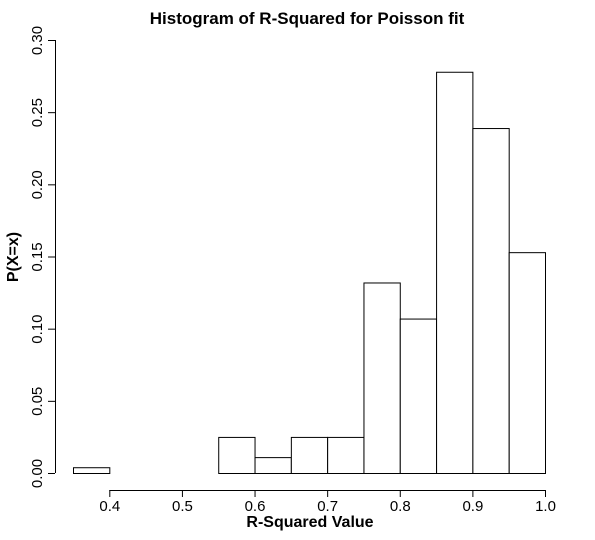 The width and height of the screenshot is (595, 540). Describe the element at coordinates (13, 257) in the screenshot. I see `y-axis-title: P(X=x)` at that location.